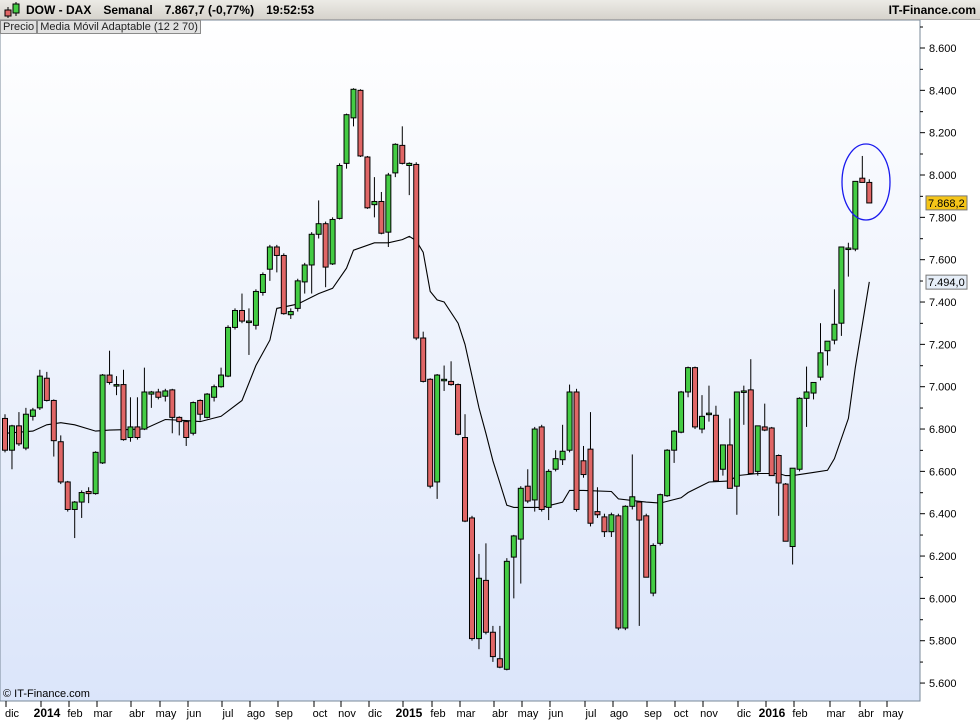 This screenshot has height=720, width=980. Describe the element at coordinates (347, 714) in the screenshot. I see `x-tick-label: nov` at that location.